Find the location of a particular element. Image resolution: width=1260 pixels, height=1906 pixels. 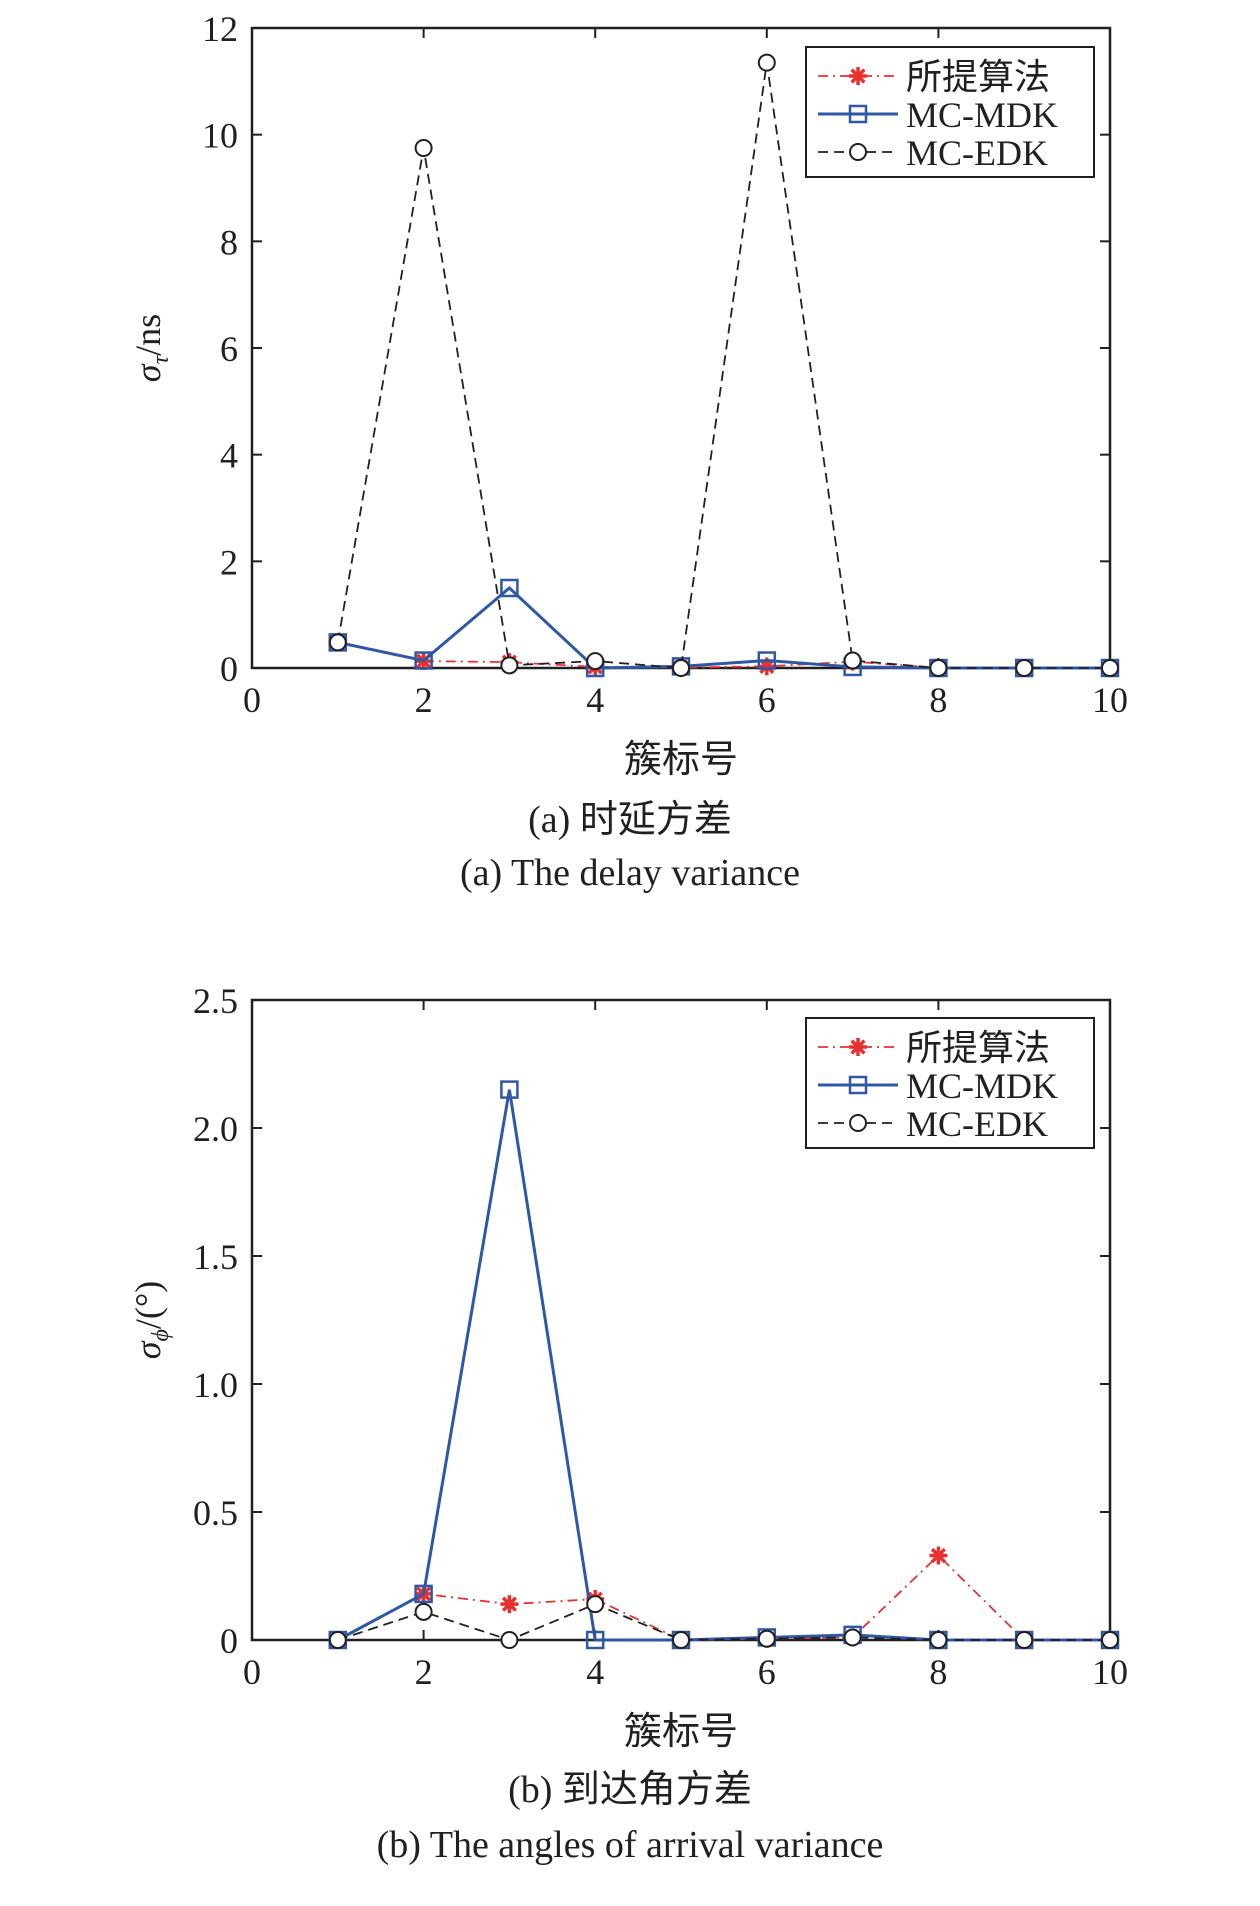

y-tick-label: 4 is located at coordinates (229, 456).